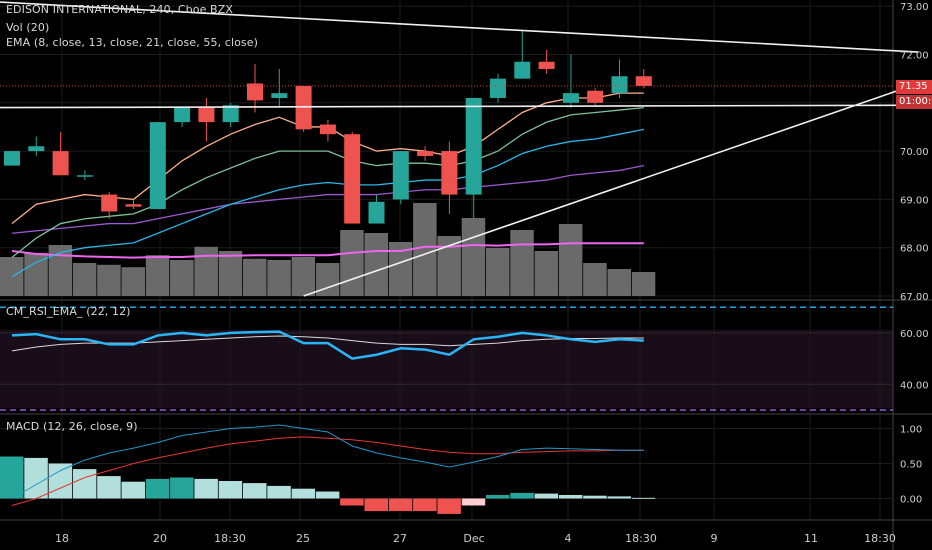 The image size is (932, 550). What do you see at coordinates (714, 538) in the screenshot?
I see `time-axis-label: 9` at bounding box center [714, 538].